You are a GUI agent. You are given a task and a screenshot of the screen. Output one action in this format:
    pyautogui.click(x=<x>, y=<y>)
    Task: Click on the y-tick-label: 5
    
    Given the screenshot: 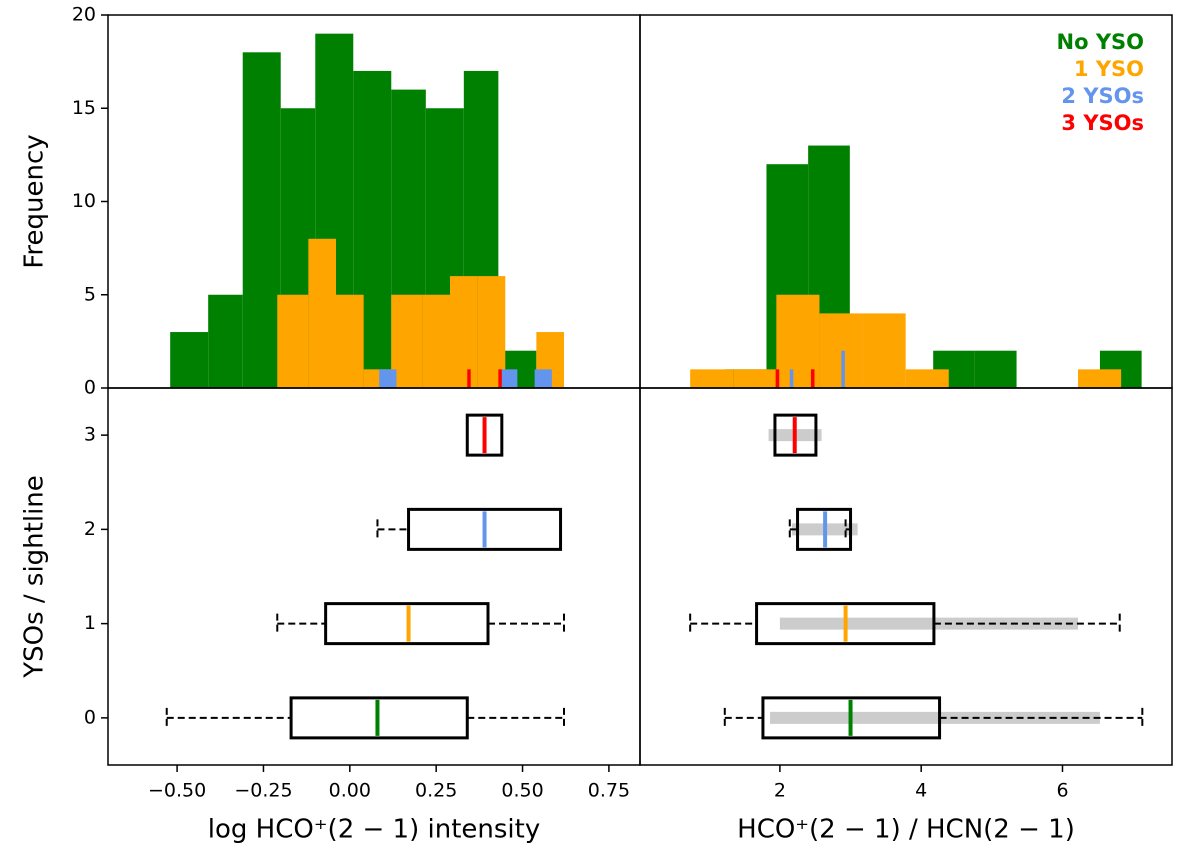 What is the action you would take?
    pyautogui.click(x=90, y=294)
    